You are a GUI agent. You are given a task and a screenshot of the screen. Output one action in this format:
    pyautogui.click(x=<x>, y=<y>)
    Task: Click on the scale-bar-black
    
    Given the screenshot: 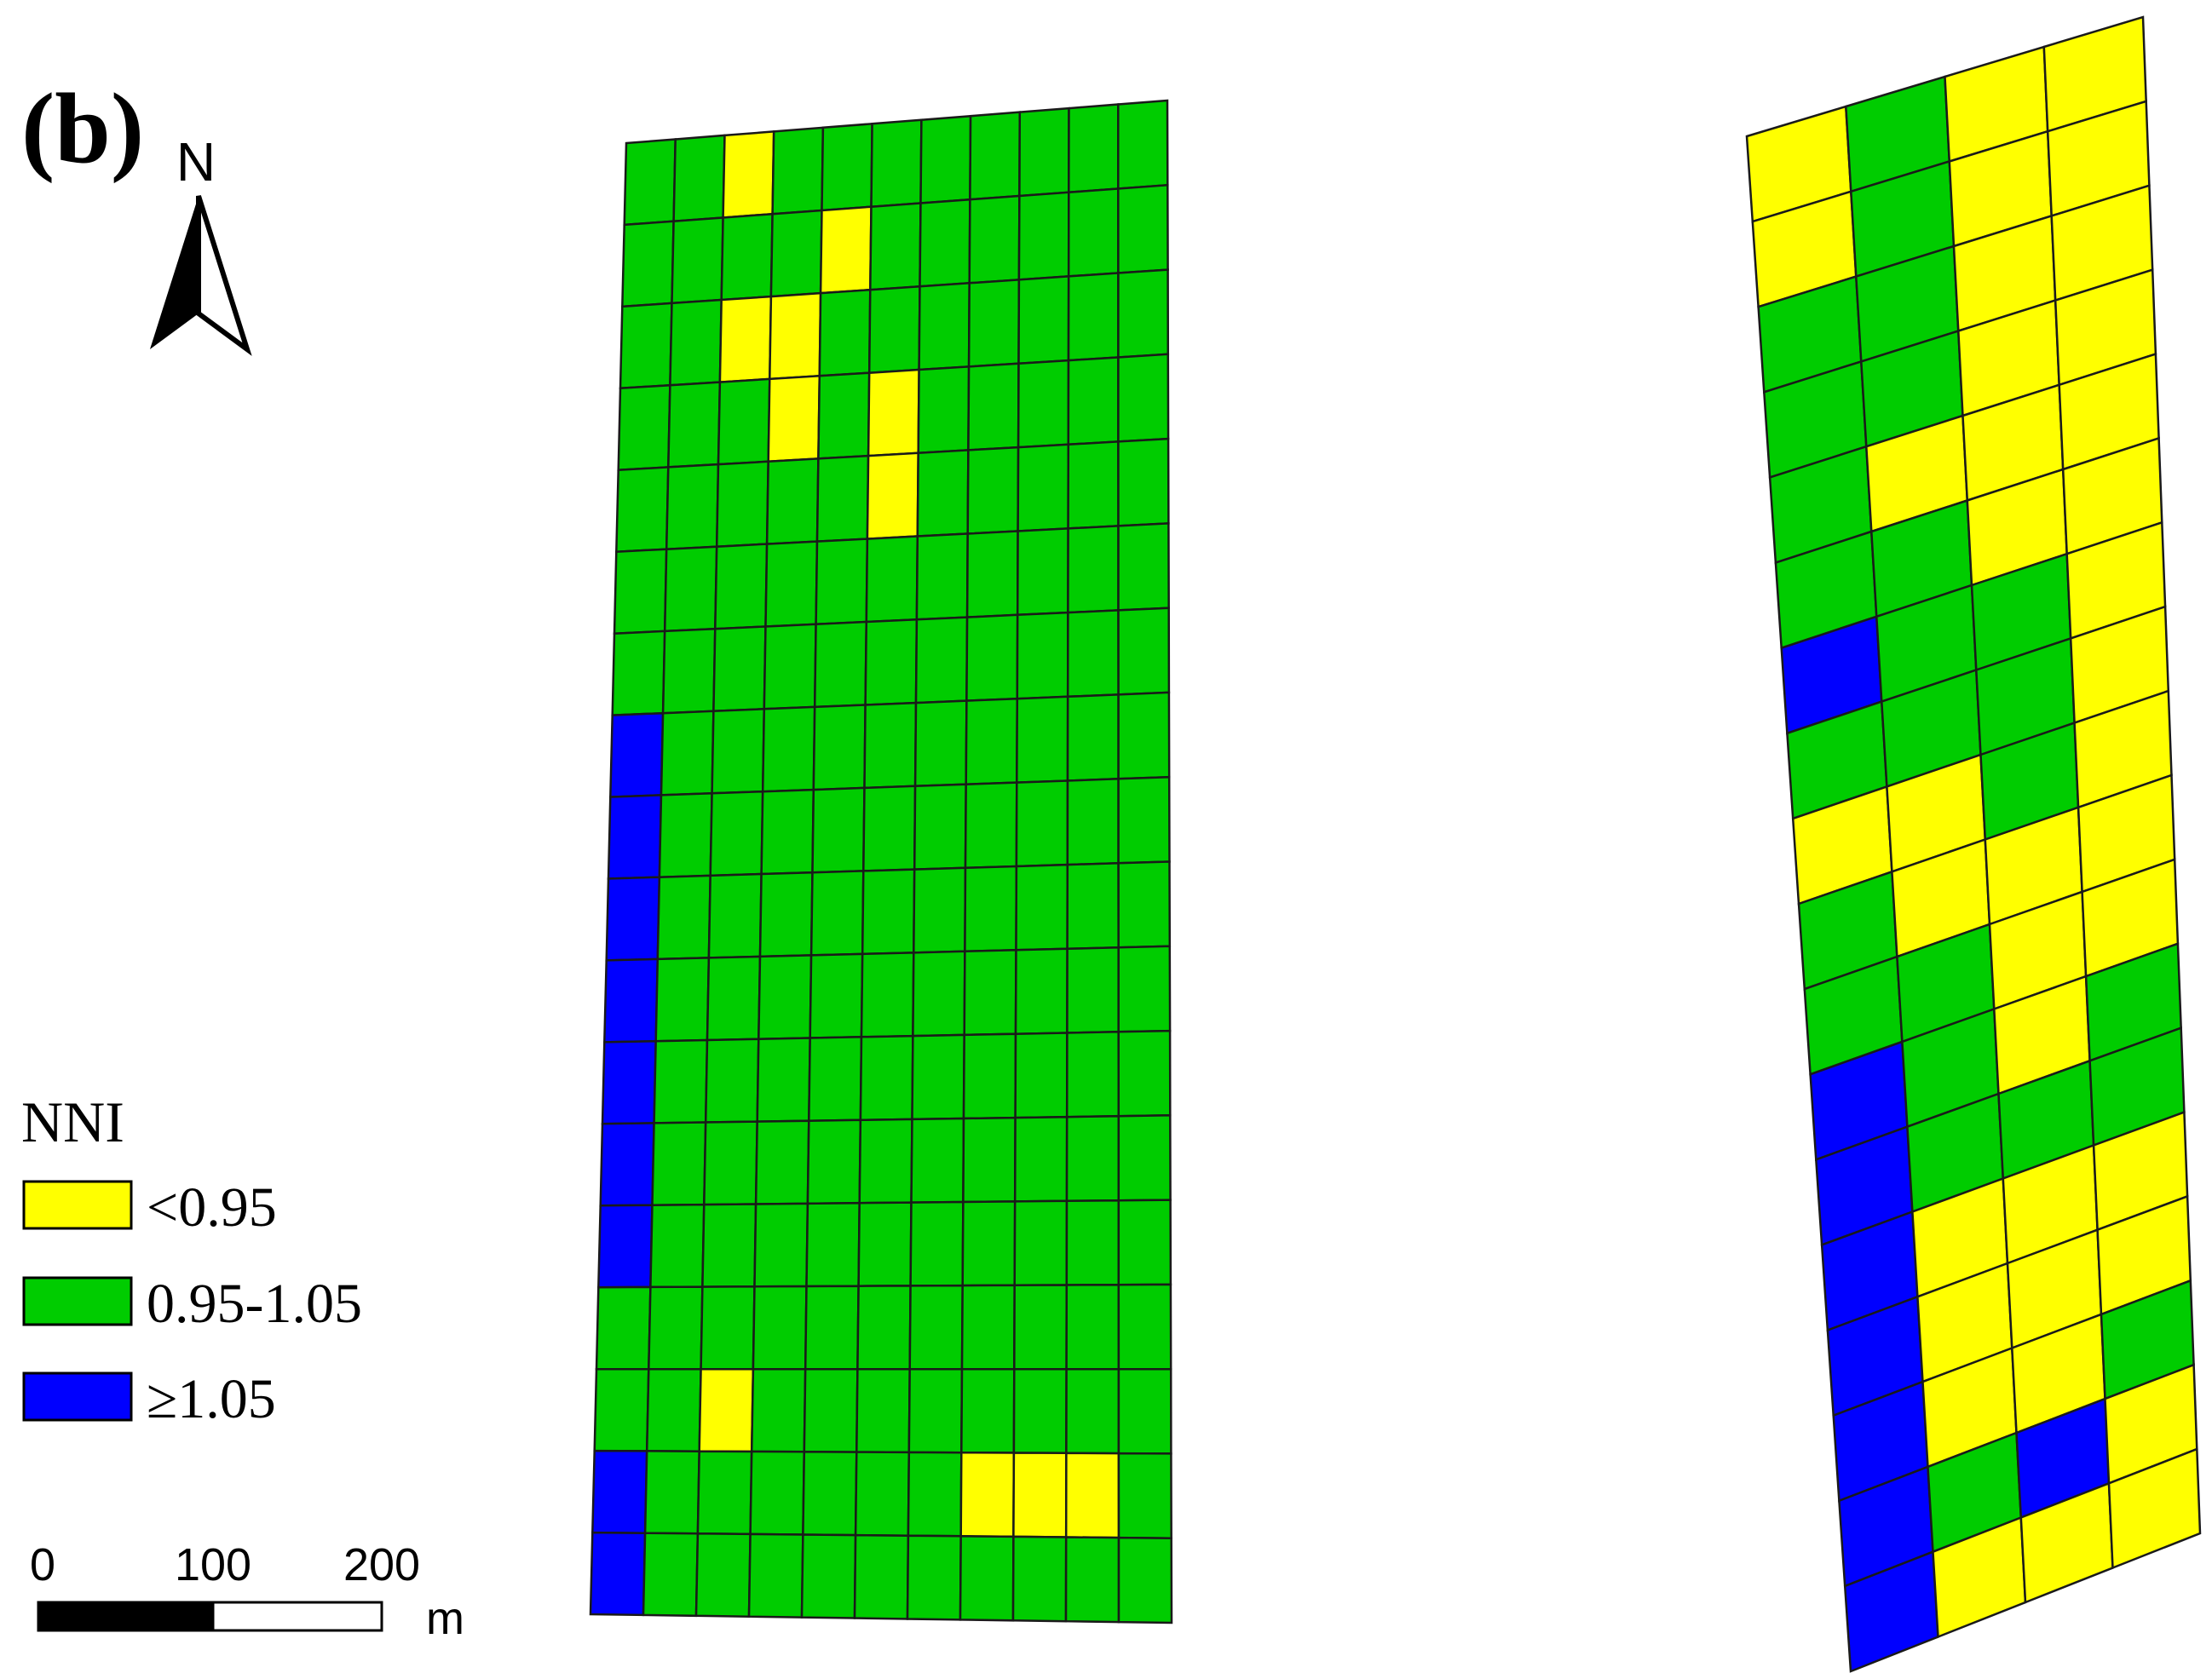 What is the action you would take?
    pyautogui.click(x=126, y=1617)
    